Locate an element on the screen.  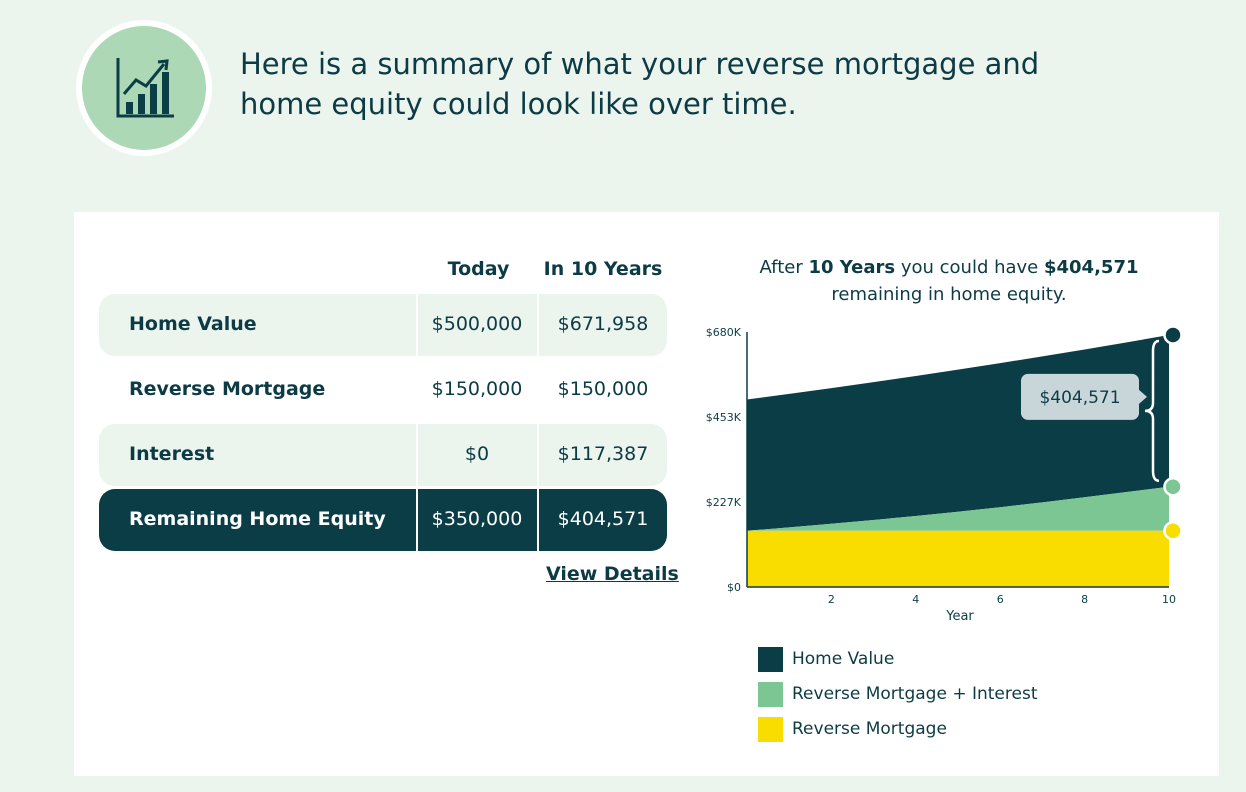
caption-years: 10 Years is located at coordinates (852, 267).